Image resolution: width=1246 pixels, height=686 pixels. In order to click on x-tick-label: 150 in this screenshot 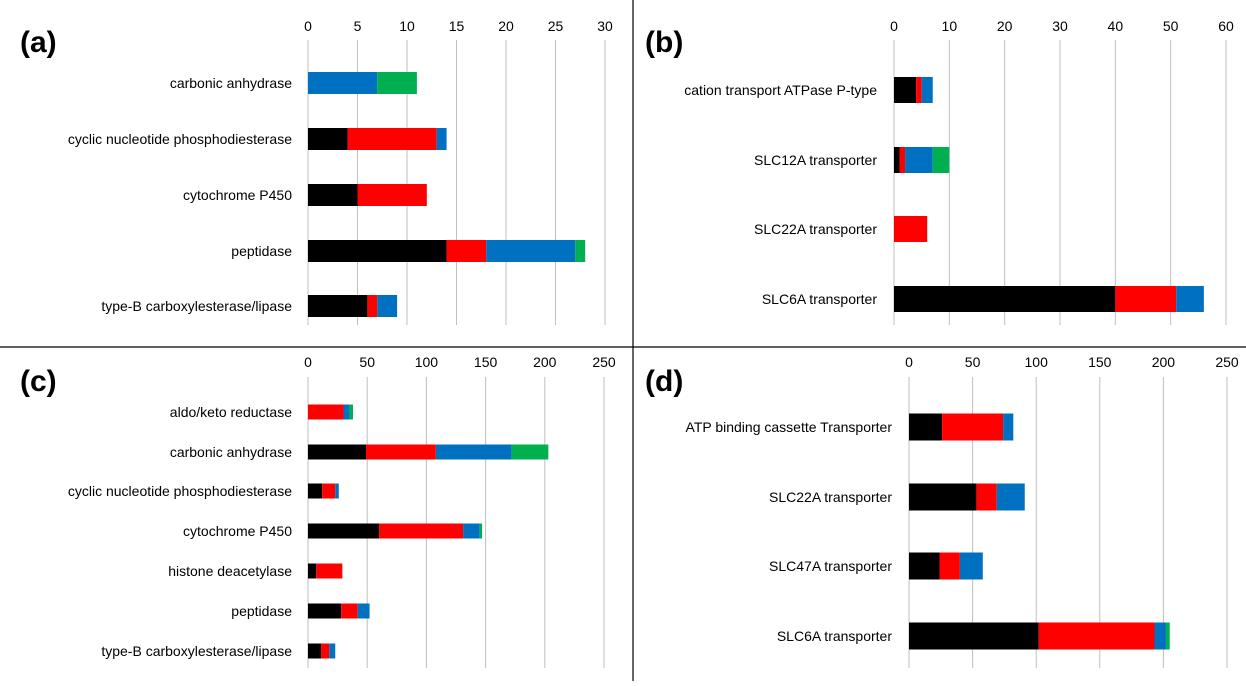, I will do `click(486, 362)`.